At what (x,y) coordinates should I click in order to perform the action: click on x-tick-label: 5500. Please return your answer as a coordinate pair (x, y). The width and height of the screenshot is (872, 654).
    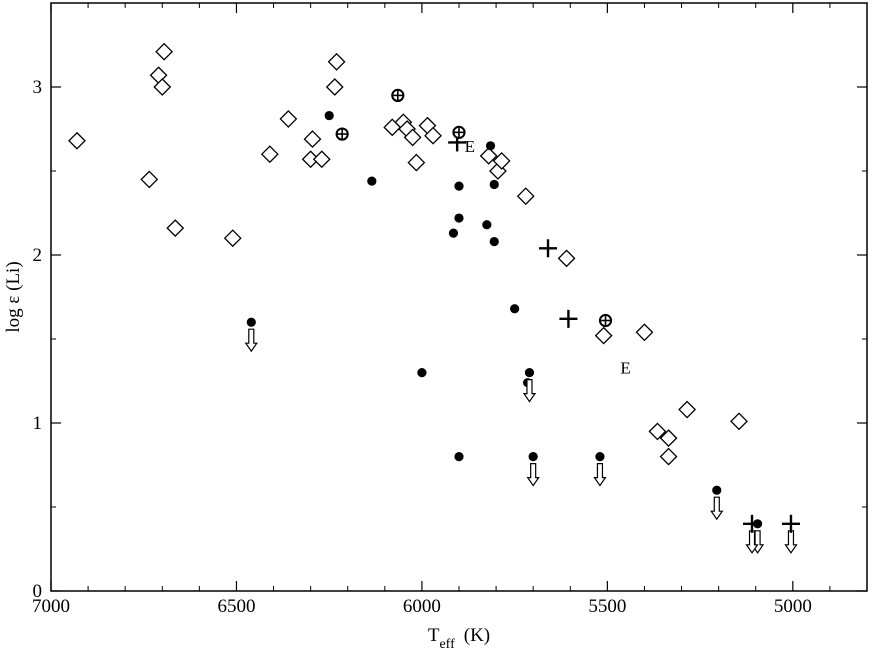
    Looking at the image, I should click on (607, 606).